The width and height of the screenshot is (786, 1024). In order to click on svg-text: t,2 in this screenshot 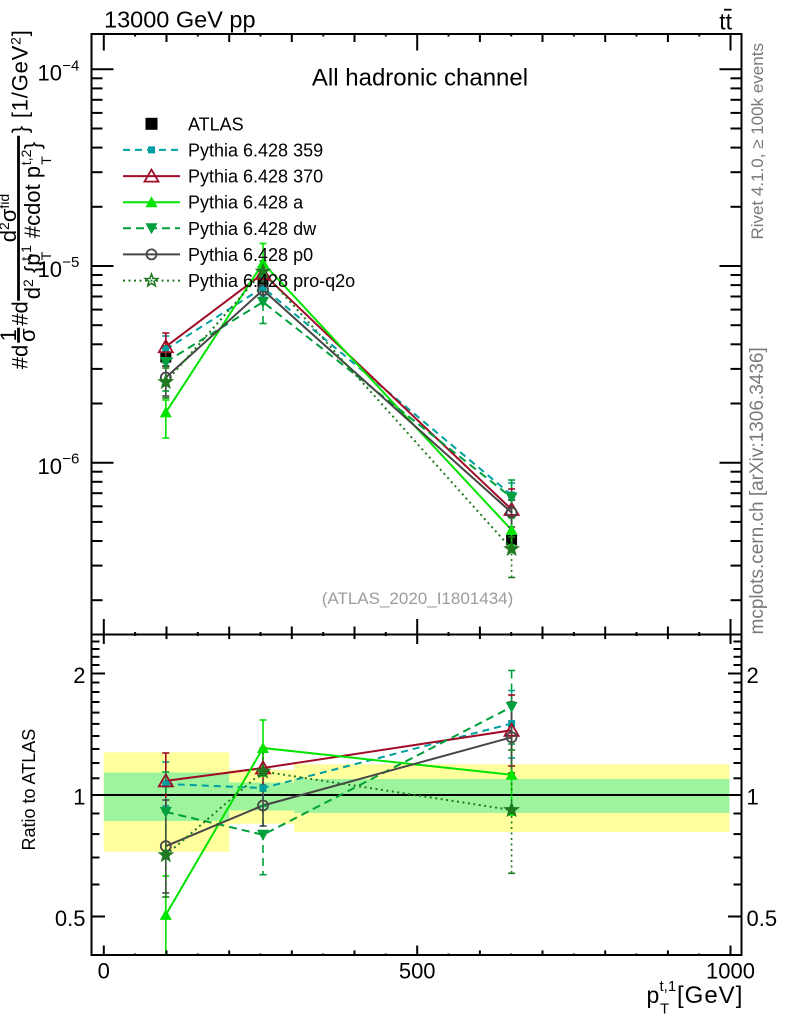, I will do `click(26, 157)`.